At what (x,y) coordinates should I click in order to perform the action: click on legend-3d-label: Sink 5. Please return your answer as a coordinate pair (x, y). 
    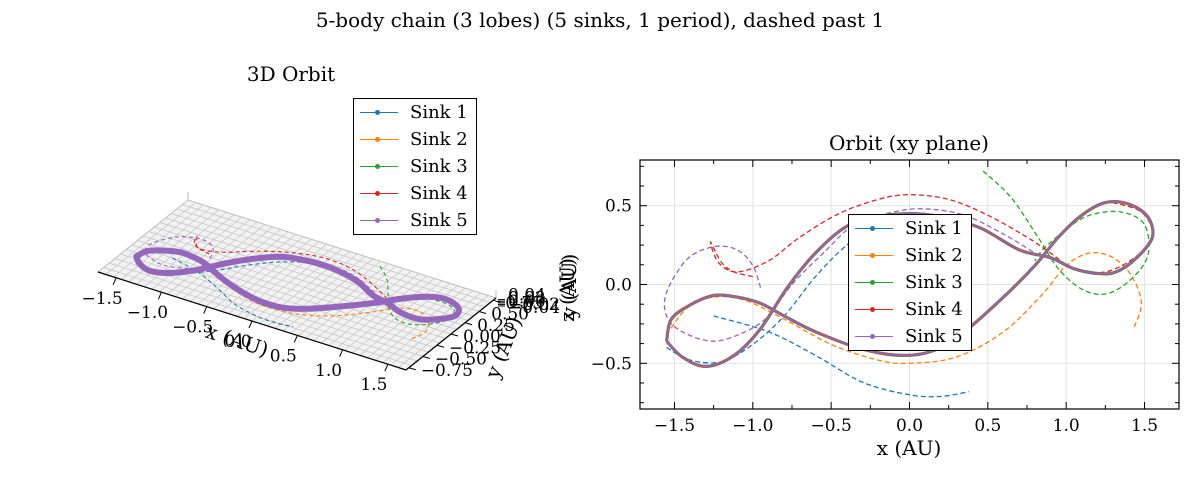
    Looking at the image, I should click on (439, 220).